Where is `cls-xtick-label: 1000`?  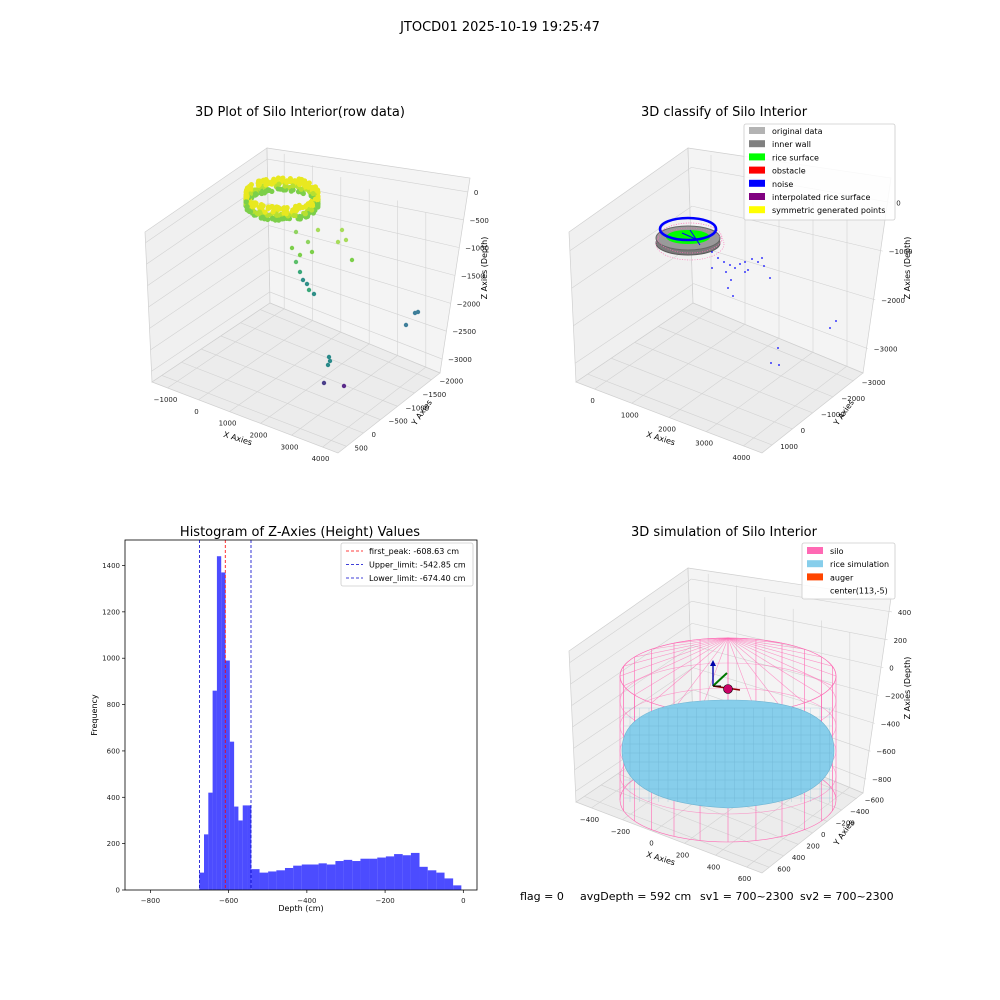 cls-xtick-label: 1000 is located at coordinates (630, 415).